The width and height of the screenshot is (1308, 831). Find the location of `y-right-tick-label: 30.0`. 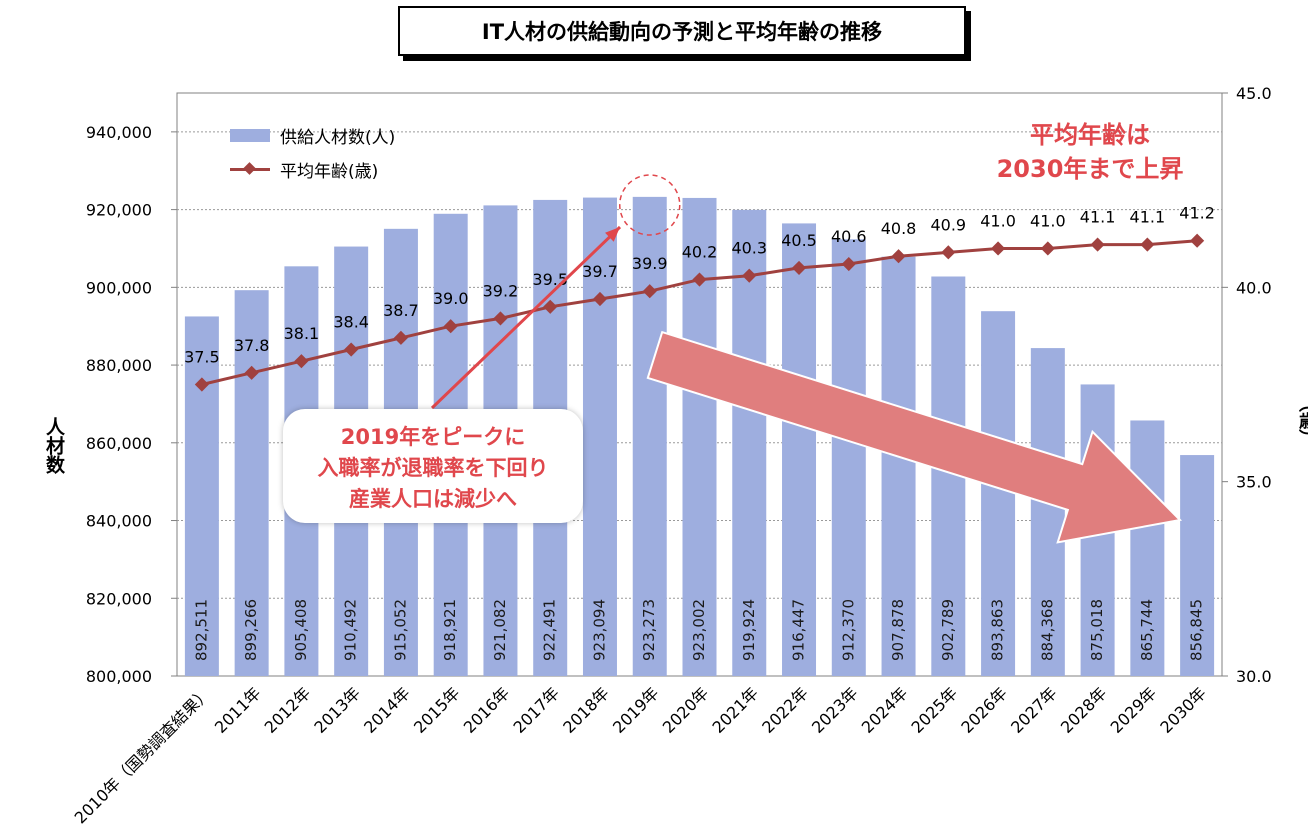

y-right-tick-label: 30.0 is located at coordinates (1254, 676).